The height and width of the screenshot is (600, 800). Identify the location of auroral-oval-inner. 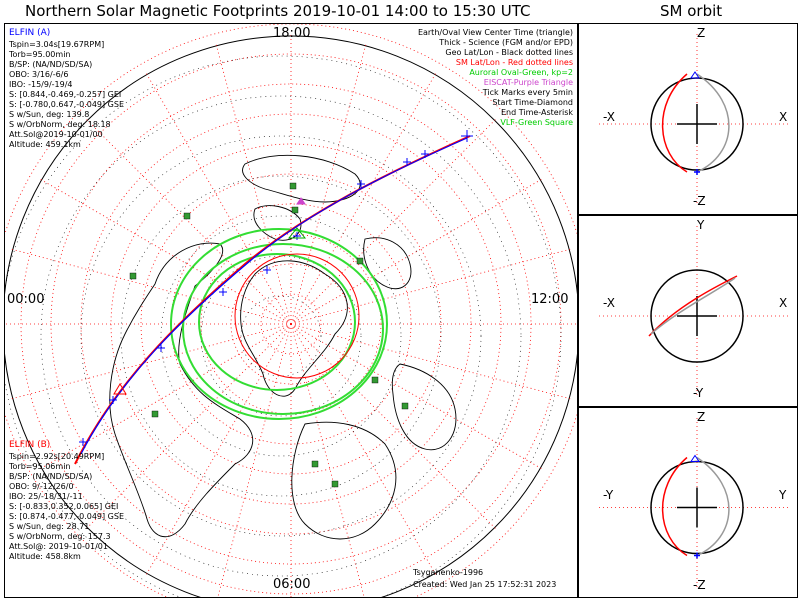
(283, 329).